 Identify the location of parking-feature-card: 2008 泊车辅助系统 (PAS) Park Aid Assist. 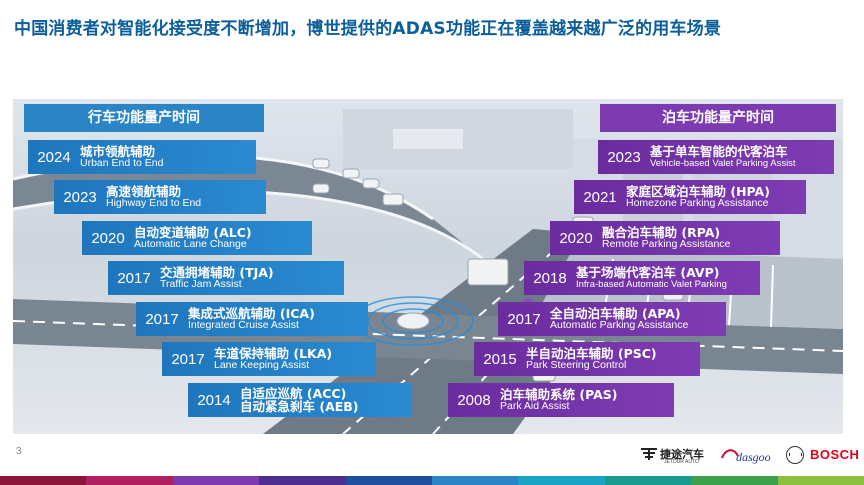
(561, 400).